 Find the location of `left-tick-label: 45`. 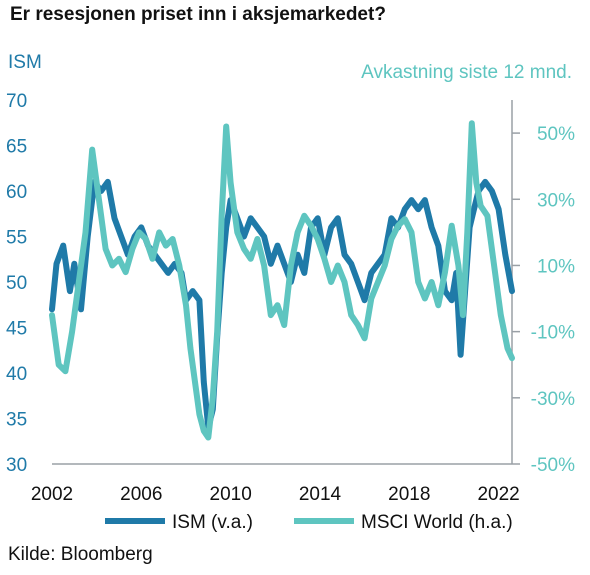

left-tick-label: 45 is located at coordinates (16, 329).